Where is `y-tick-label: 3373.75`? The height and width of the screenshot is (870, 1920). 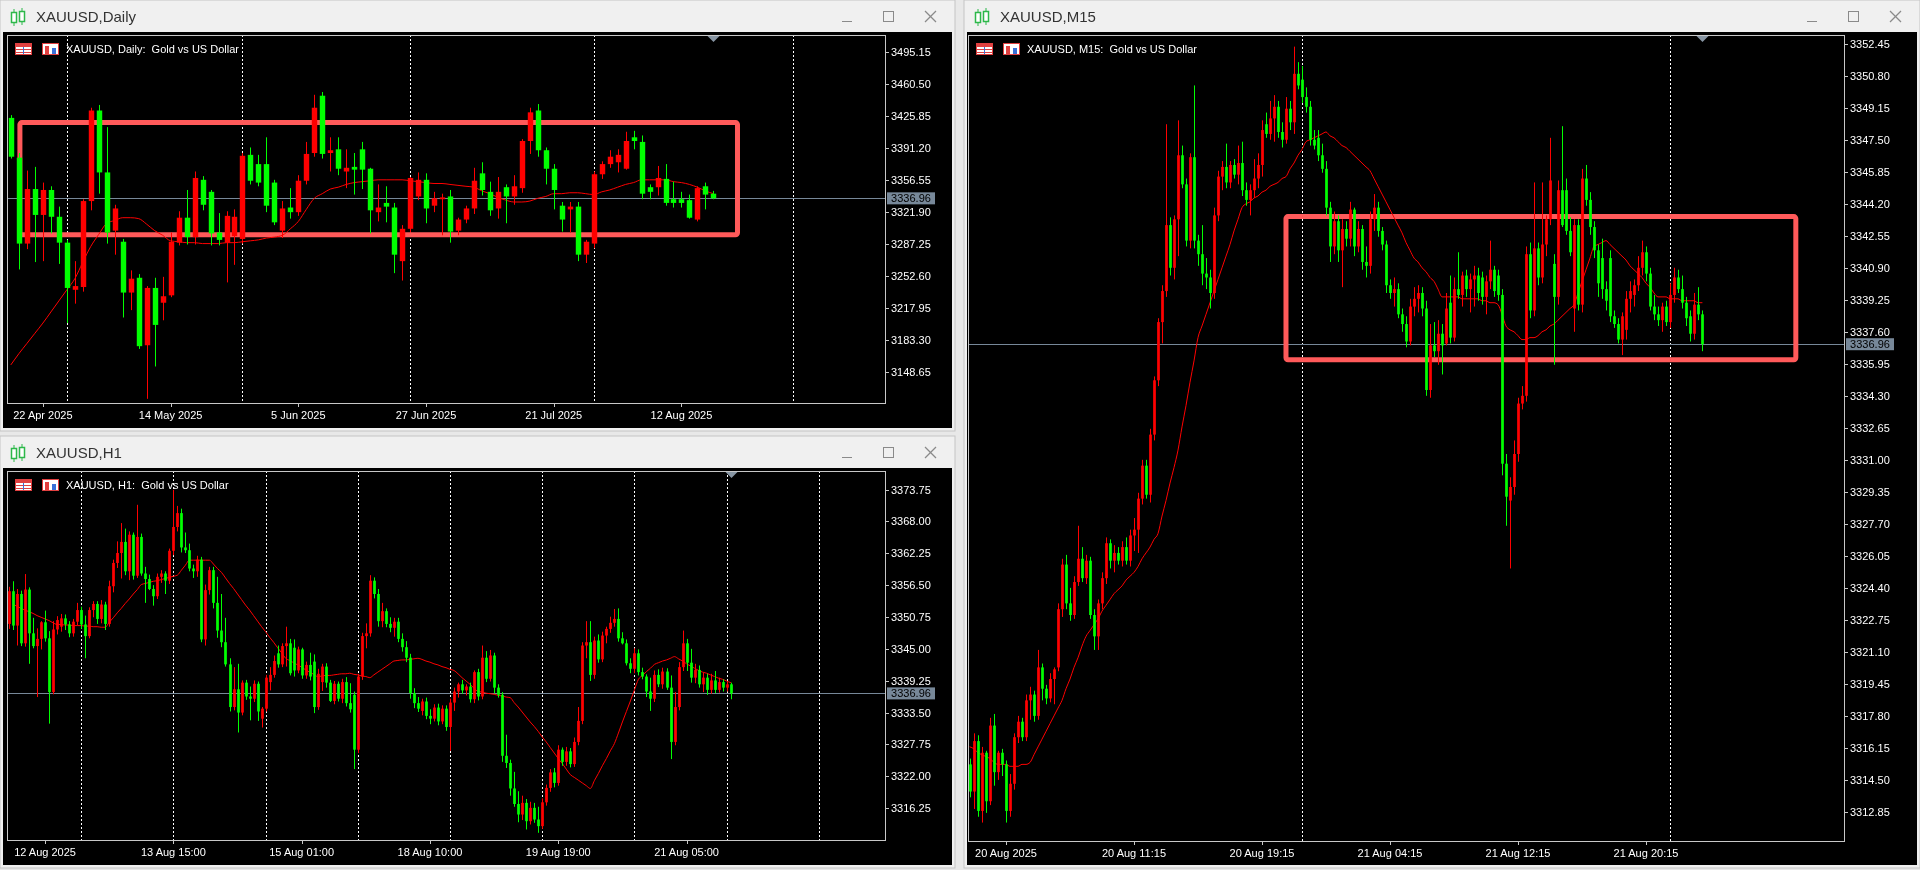 y-tick-label: 3373.75 is located at coordinates (911, 489).